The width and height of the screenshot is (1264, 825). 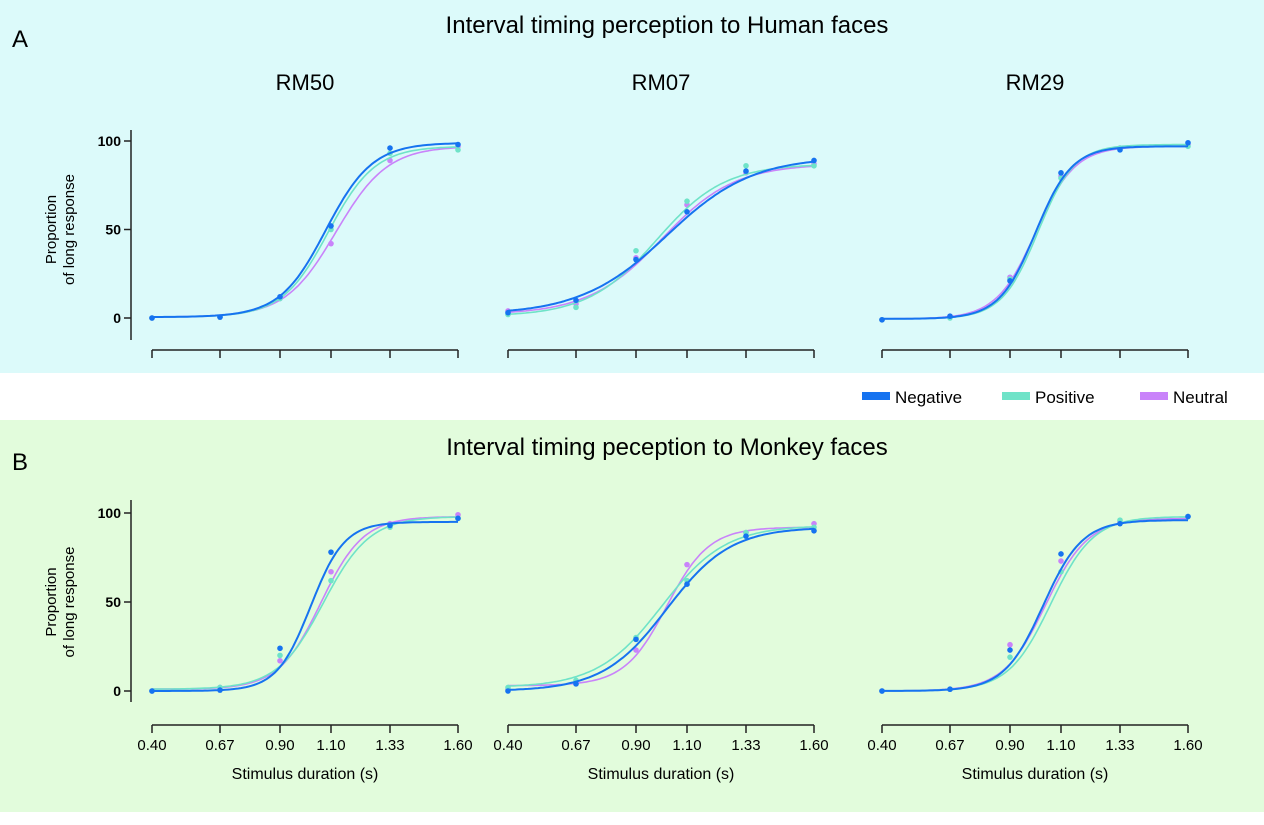 What do you see at coordinates (69, 229) in the screenshot?
I see `y-axis-label-line: of long response` at bounding box center [69, 229].